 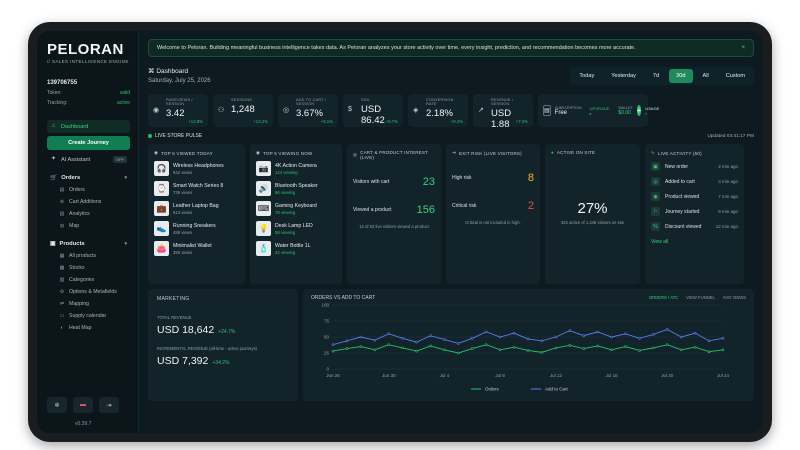 What do you see at coordinates (487, 153) in the screenshot?
I see `card-title: ⇥ EXIT RISK (LIVE VISITORS)` at bounding box center [487, 153].